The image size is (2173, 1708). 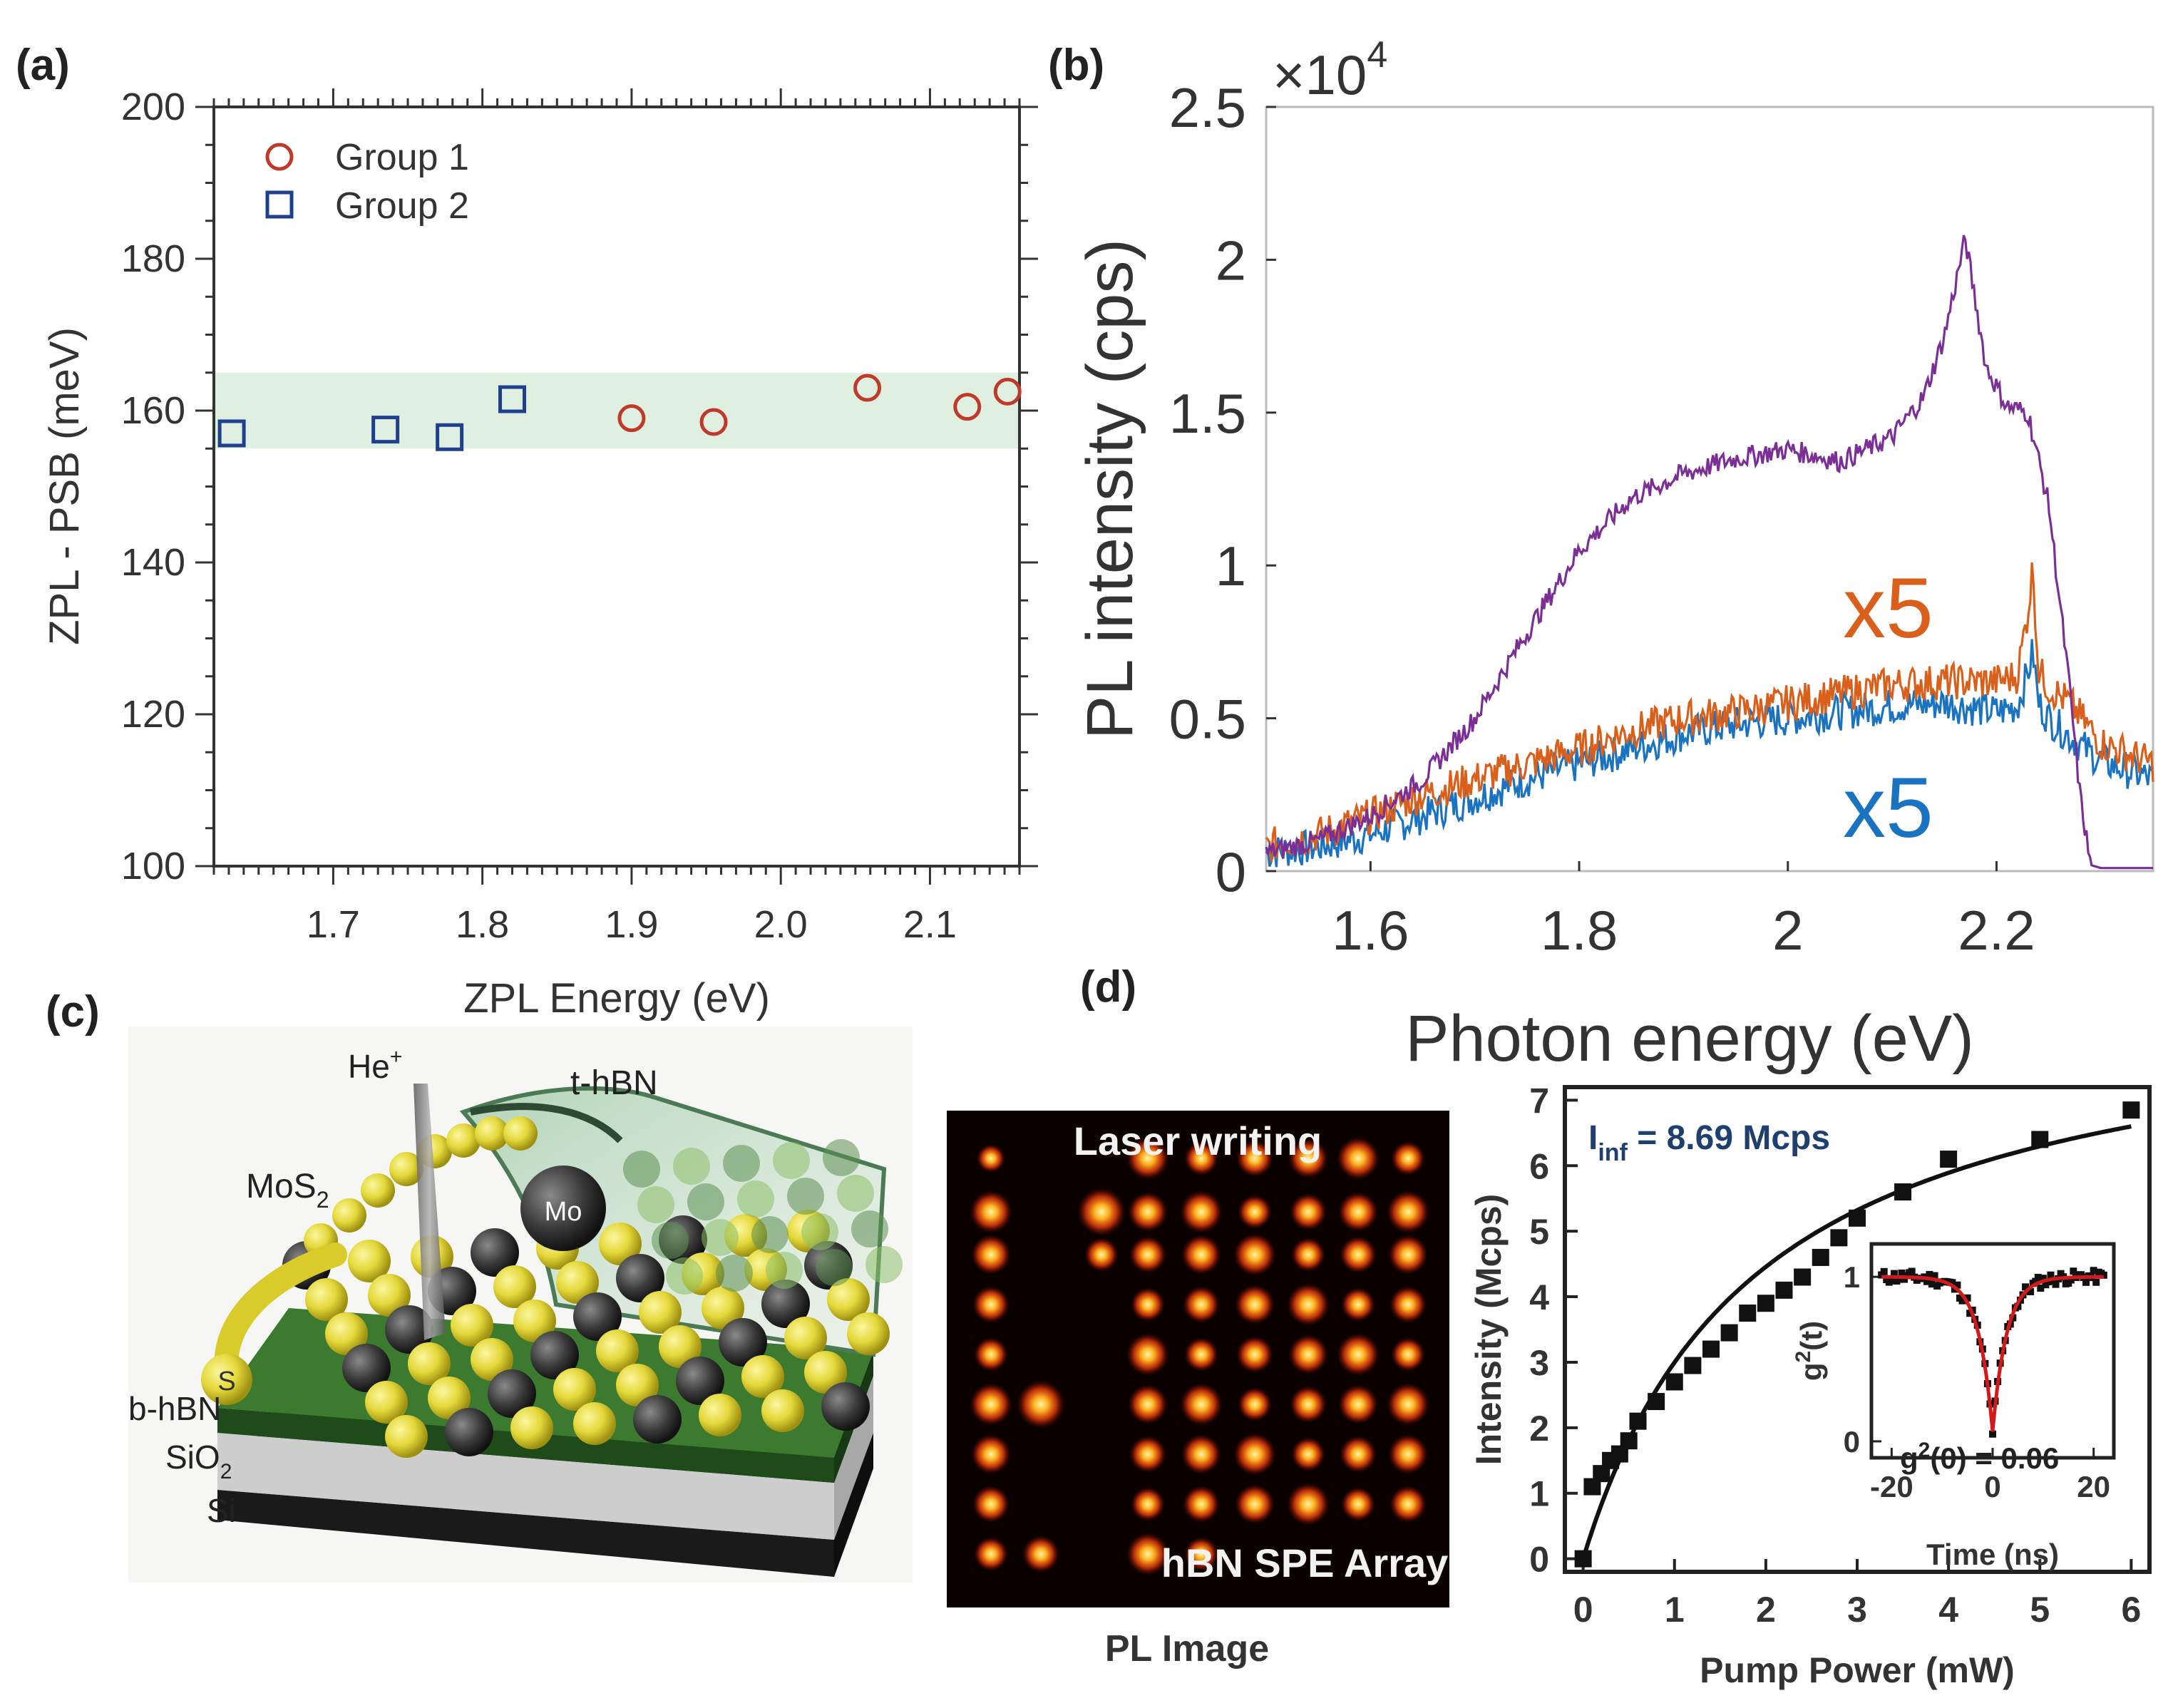 What do you see at coordinates (174, 1409) in the screenshot?
I see `c-label-bhbn: b-hBN` at bounding box center [174, 1409].